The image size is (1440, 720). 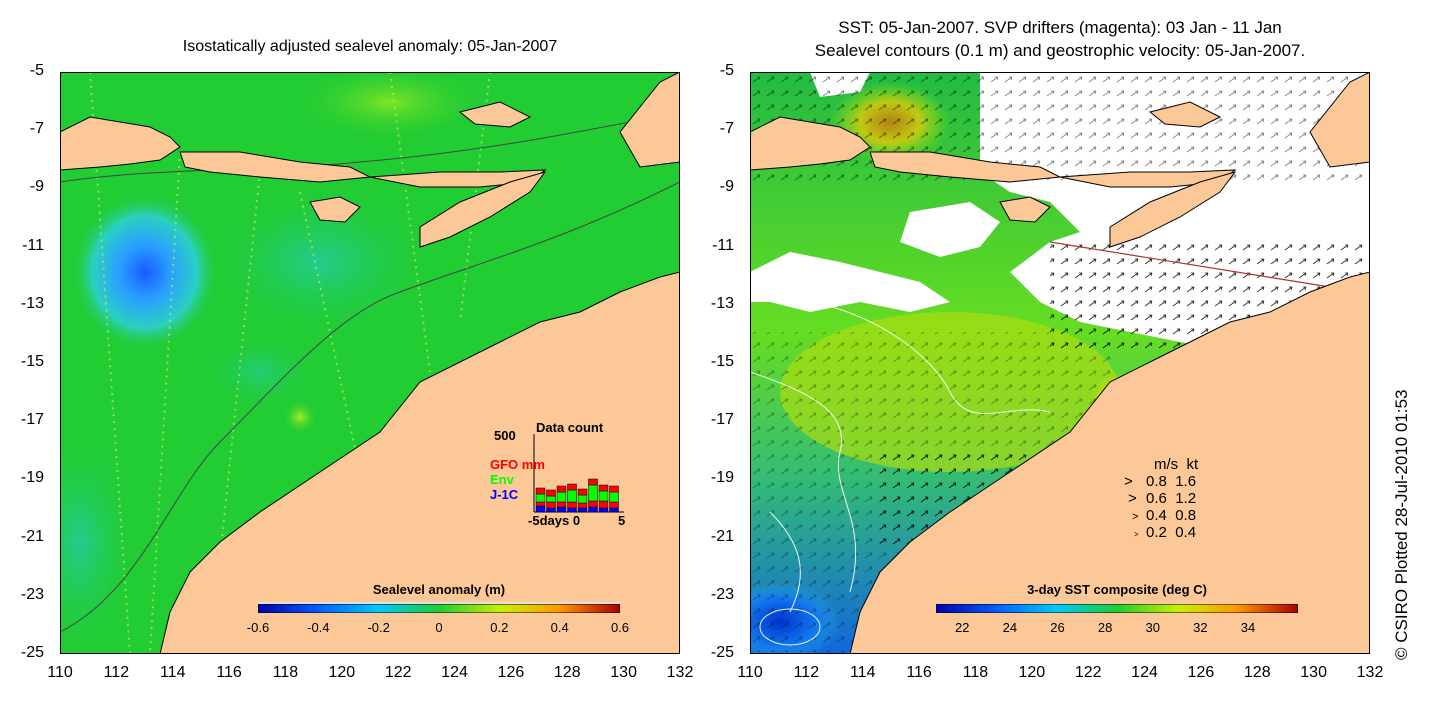 What do you see at coordinates (862, 672) in the screenshot?
I see `right-x-tick-label: 114` at bounding box center [862, 672].